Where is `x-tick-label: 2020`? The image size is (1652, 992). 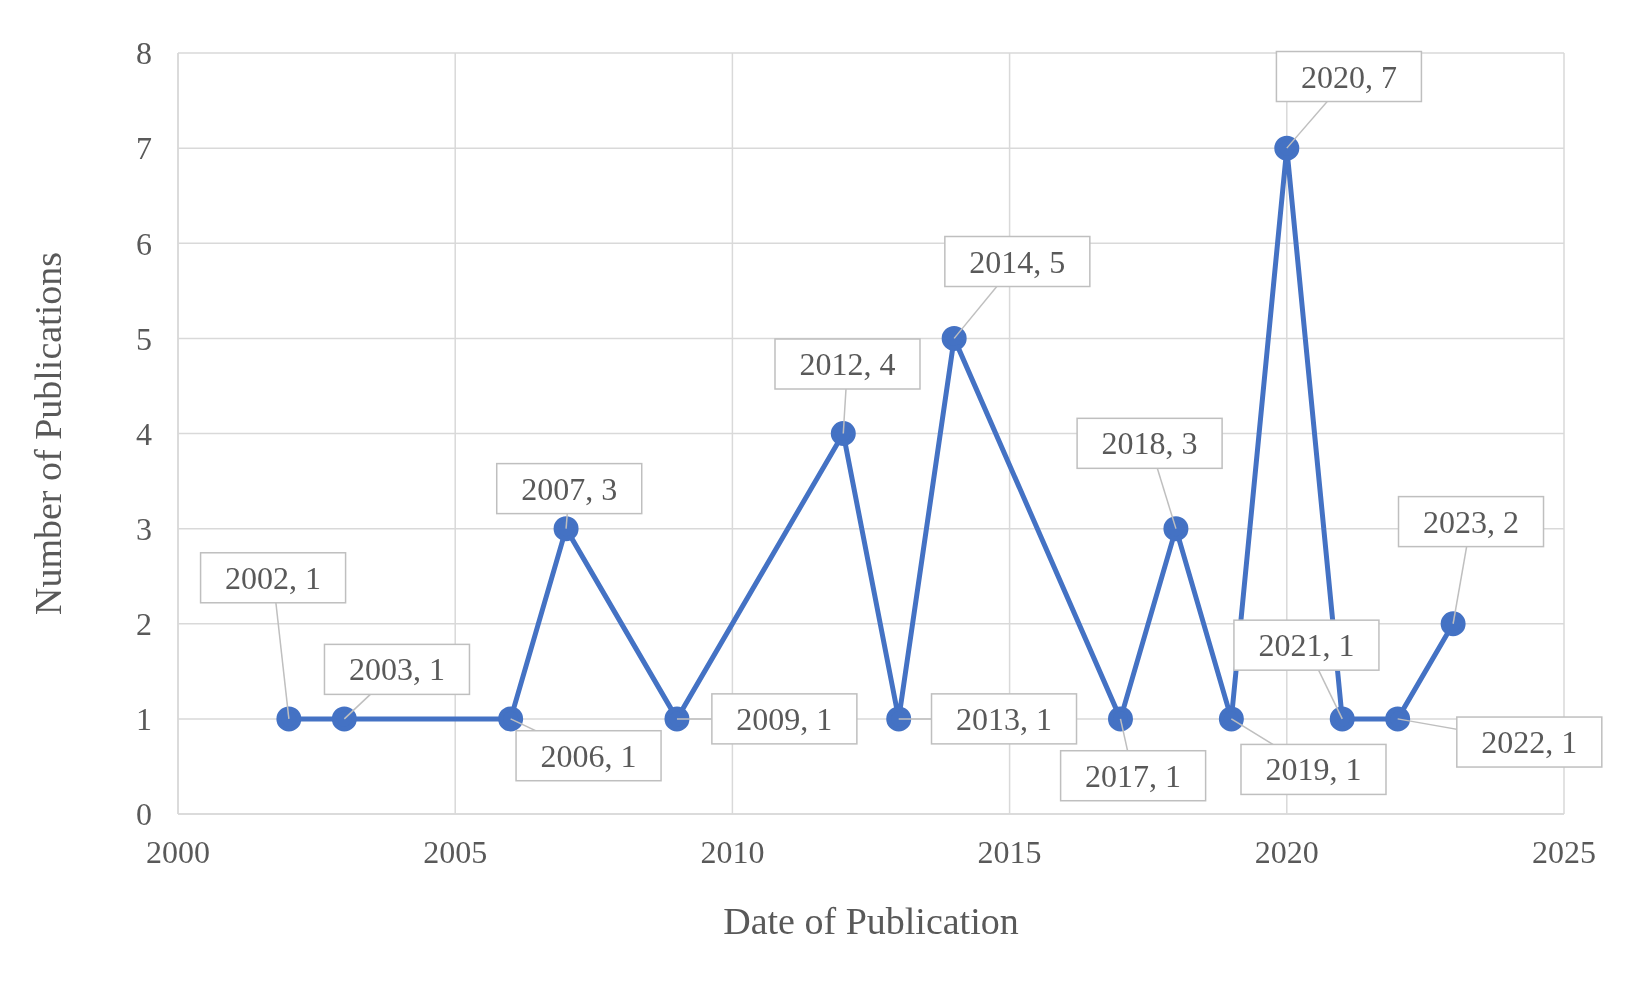 x-tick-label: 2020 is located at coordinates (1286, 851).